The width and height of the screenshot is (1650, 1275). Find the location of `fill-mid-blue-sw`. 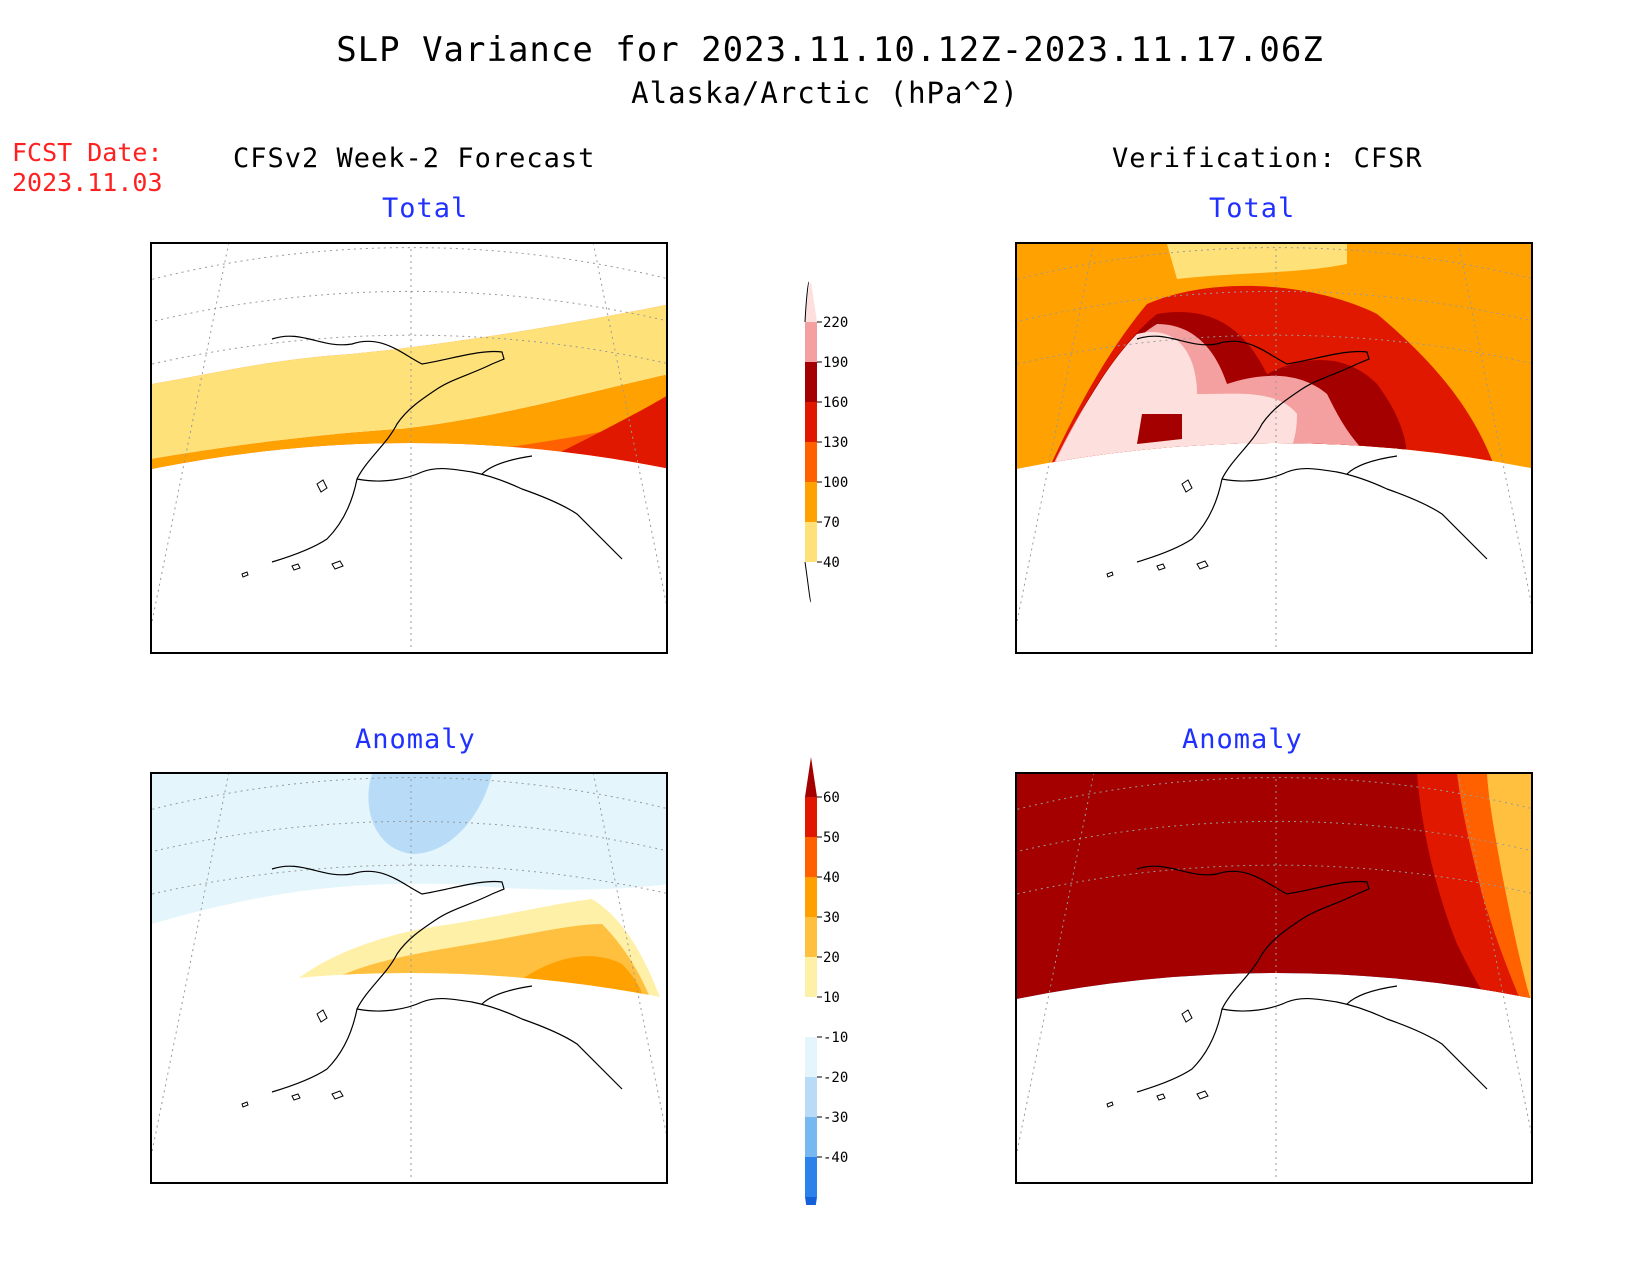

fill-mid-blue-sw is located at coordinates (212, 1114).